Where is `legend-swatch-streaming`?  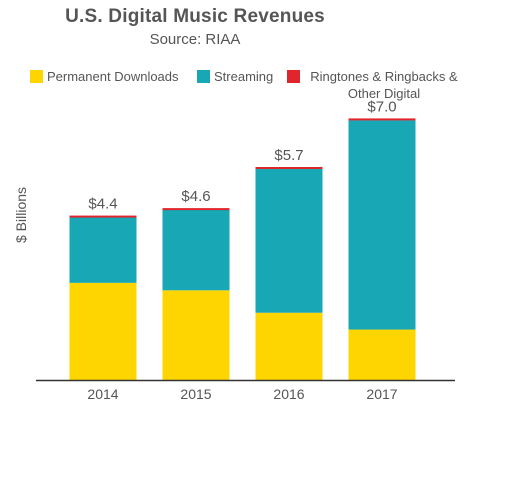
legend-swatch-streaming is located at coordinates (203, 76).